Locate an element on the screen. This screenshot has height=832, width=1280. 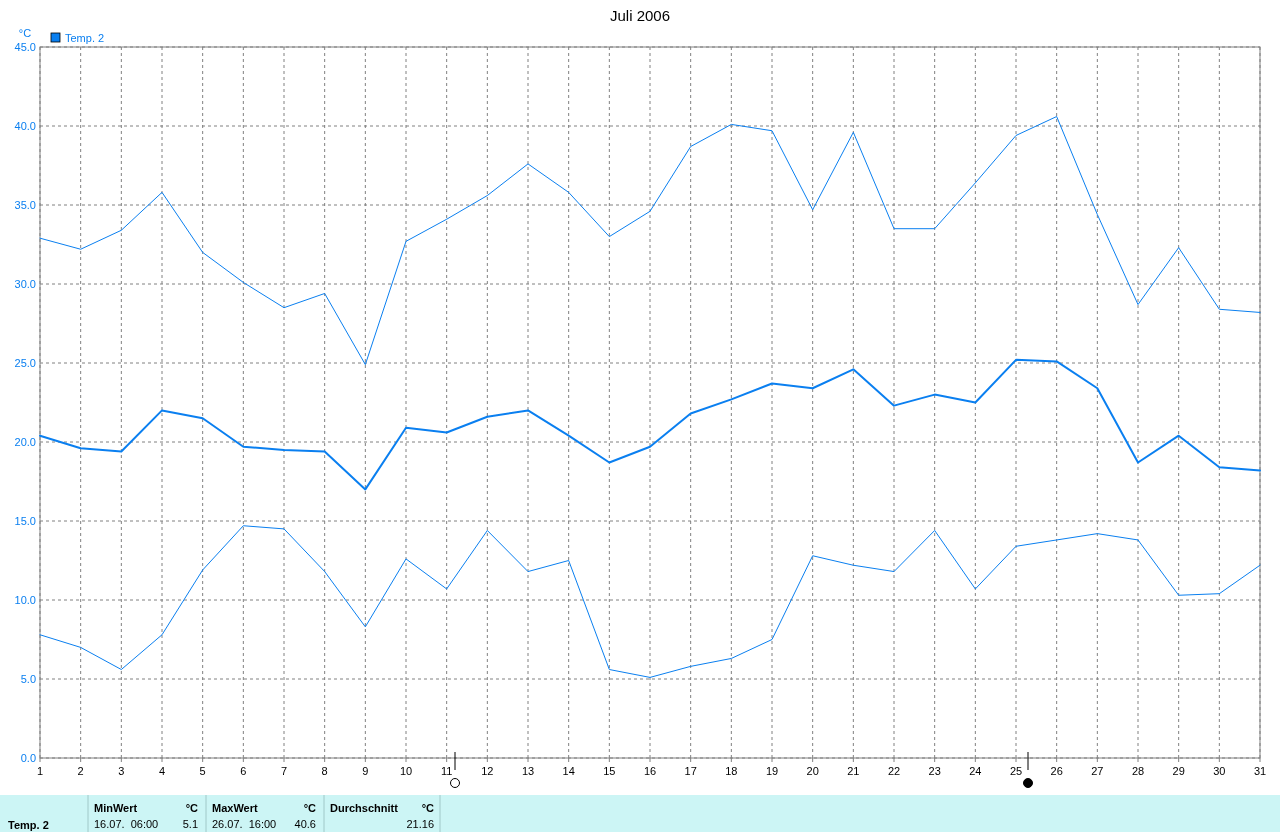
text: Temp. 2 is located at coordinates (28, 825).